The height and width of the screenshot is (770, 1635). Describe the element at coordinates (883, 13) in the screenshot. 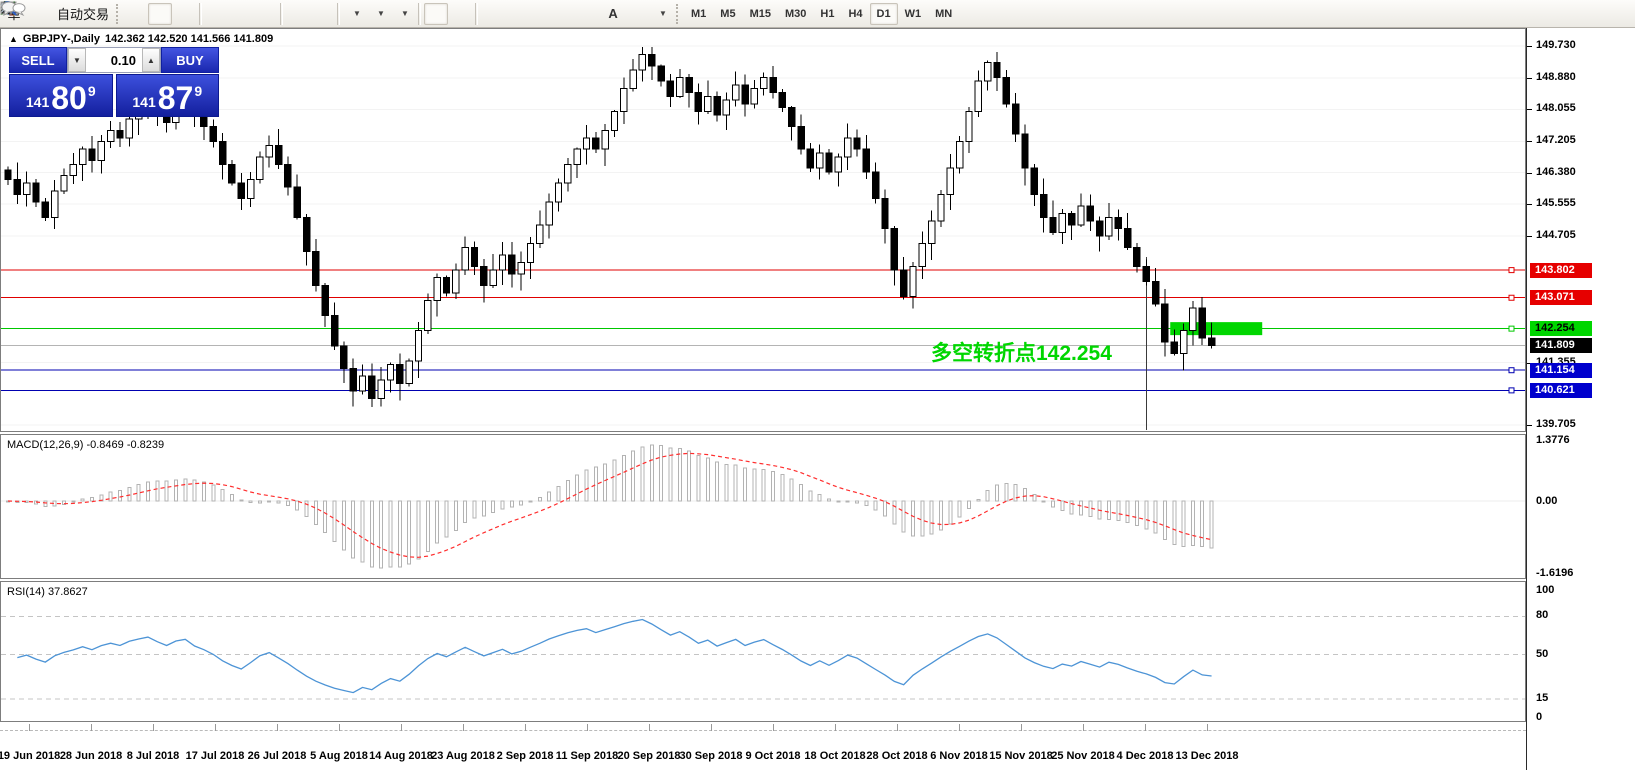

I see `timeframe-button-d1: D1` at that location.